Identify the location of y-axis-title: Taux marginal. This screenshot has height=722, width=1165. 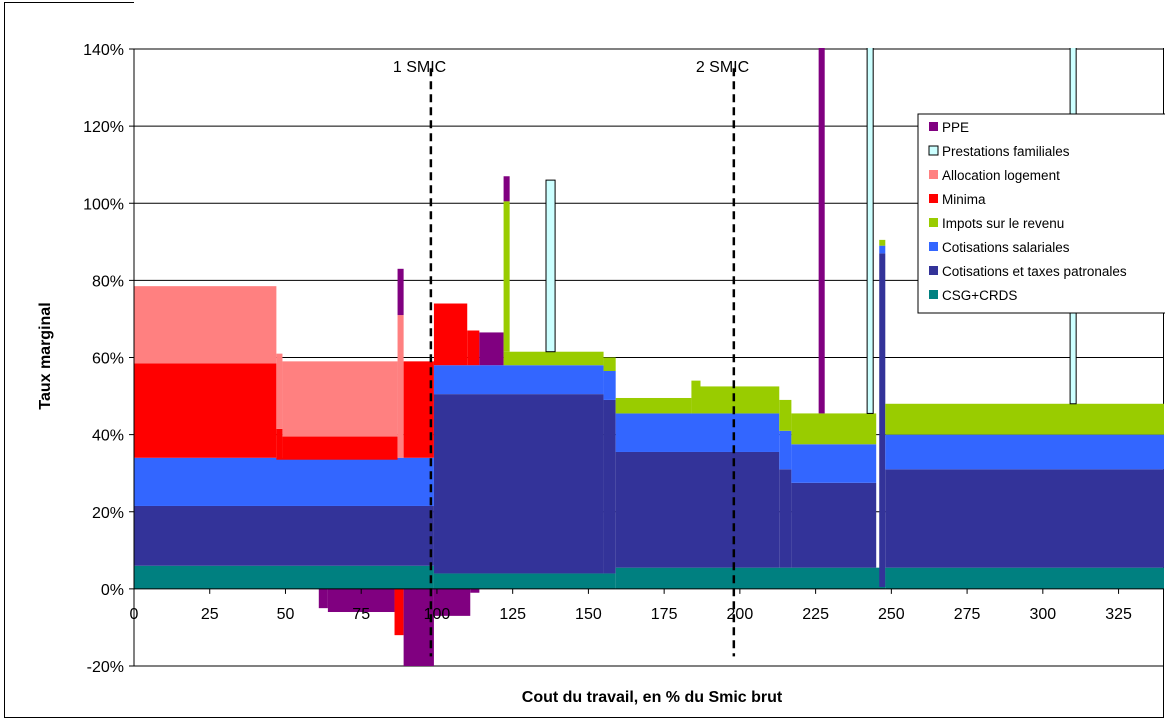
(45, 355).